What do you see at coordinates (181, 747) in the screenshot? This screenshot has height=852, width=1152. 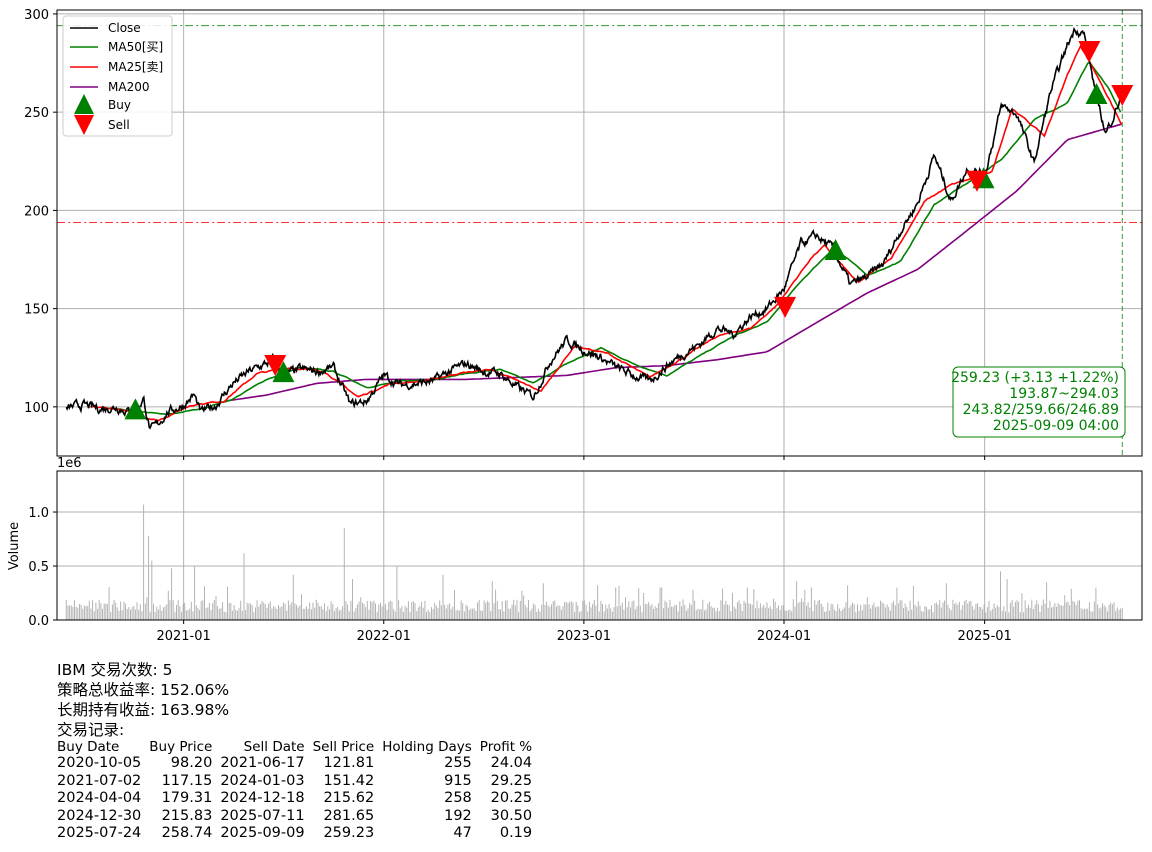 I see `col-buy-price: Buy Price` at bounding box center [181, 747].